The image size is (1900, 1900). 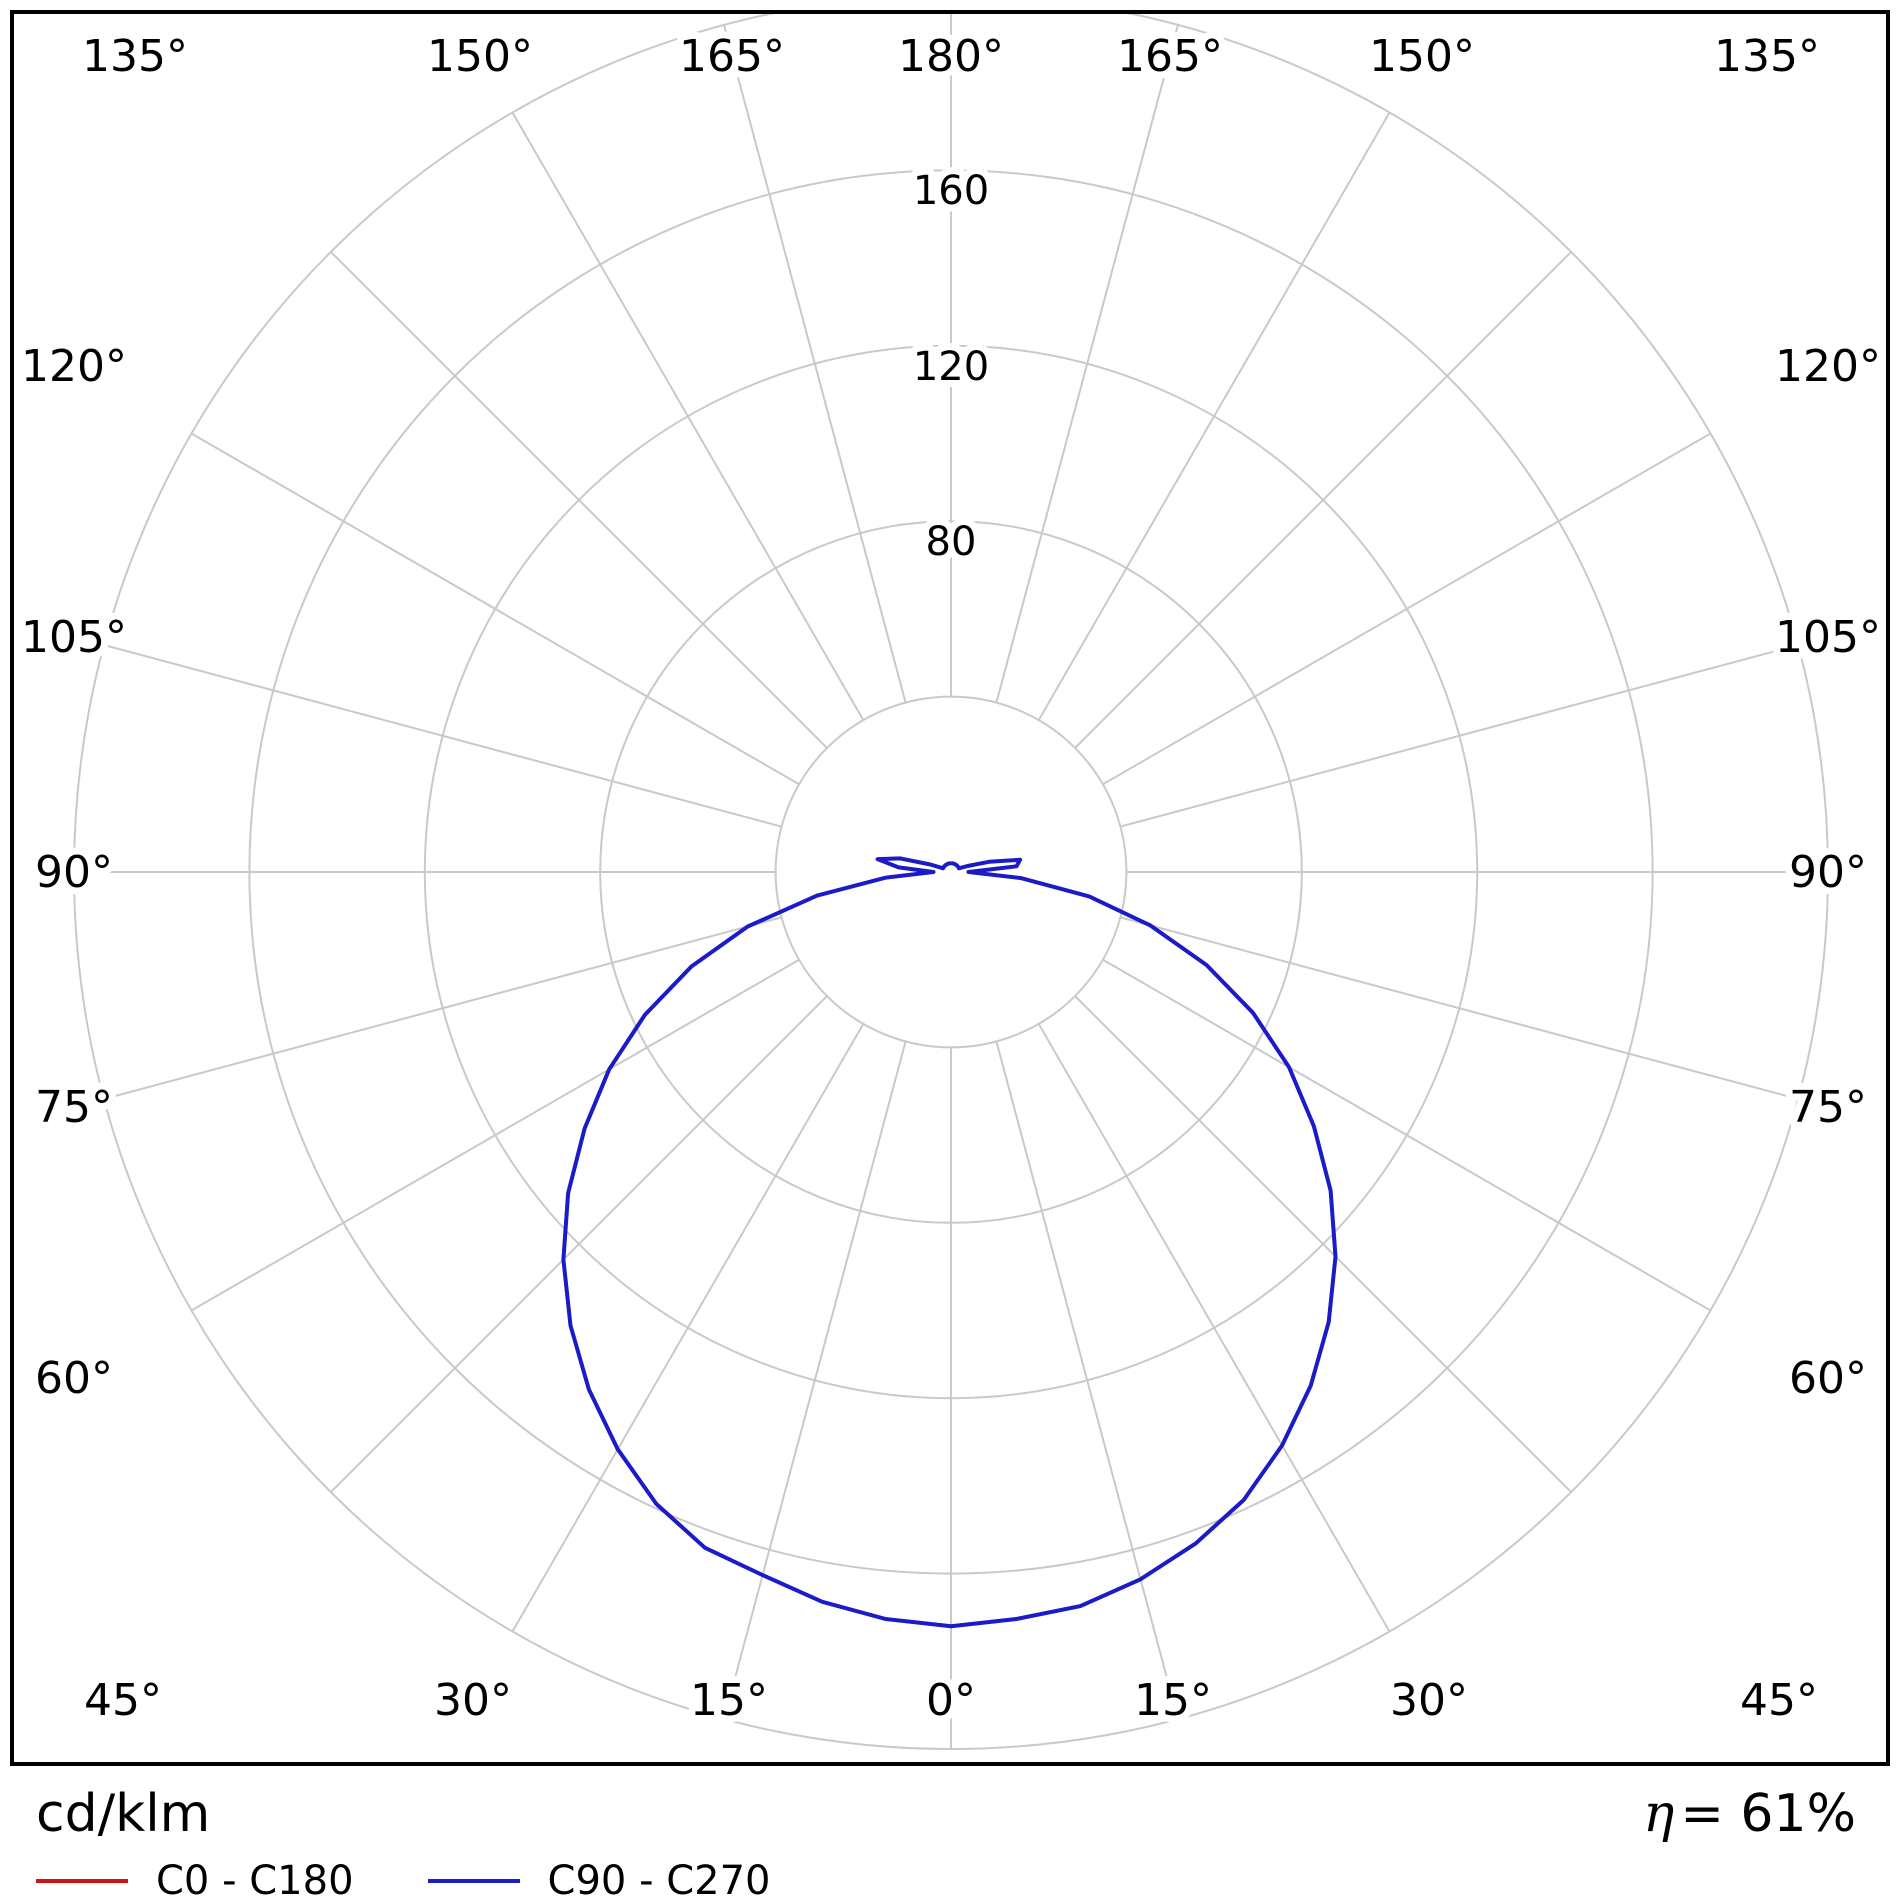 What do you see at coordinates (951, 1700) in the screenshot?
I see `angle-label: 0°` at bounding box center [951, 1700].